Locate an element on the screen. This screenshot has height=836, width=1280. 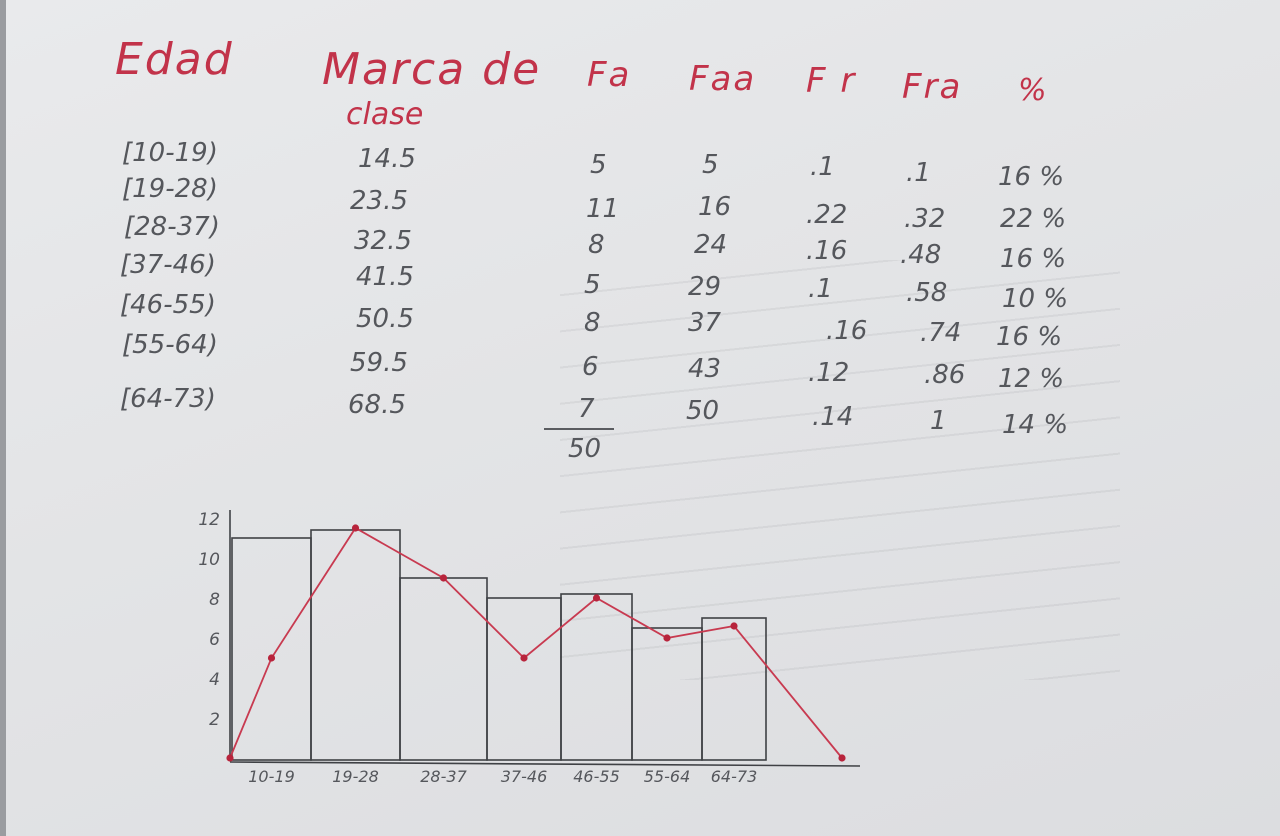
header-fra: Fra is located at coordinates (932, 87).